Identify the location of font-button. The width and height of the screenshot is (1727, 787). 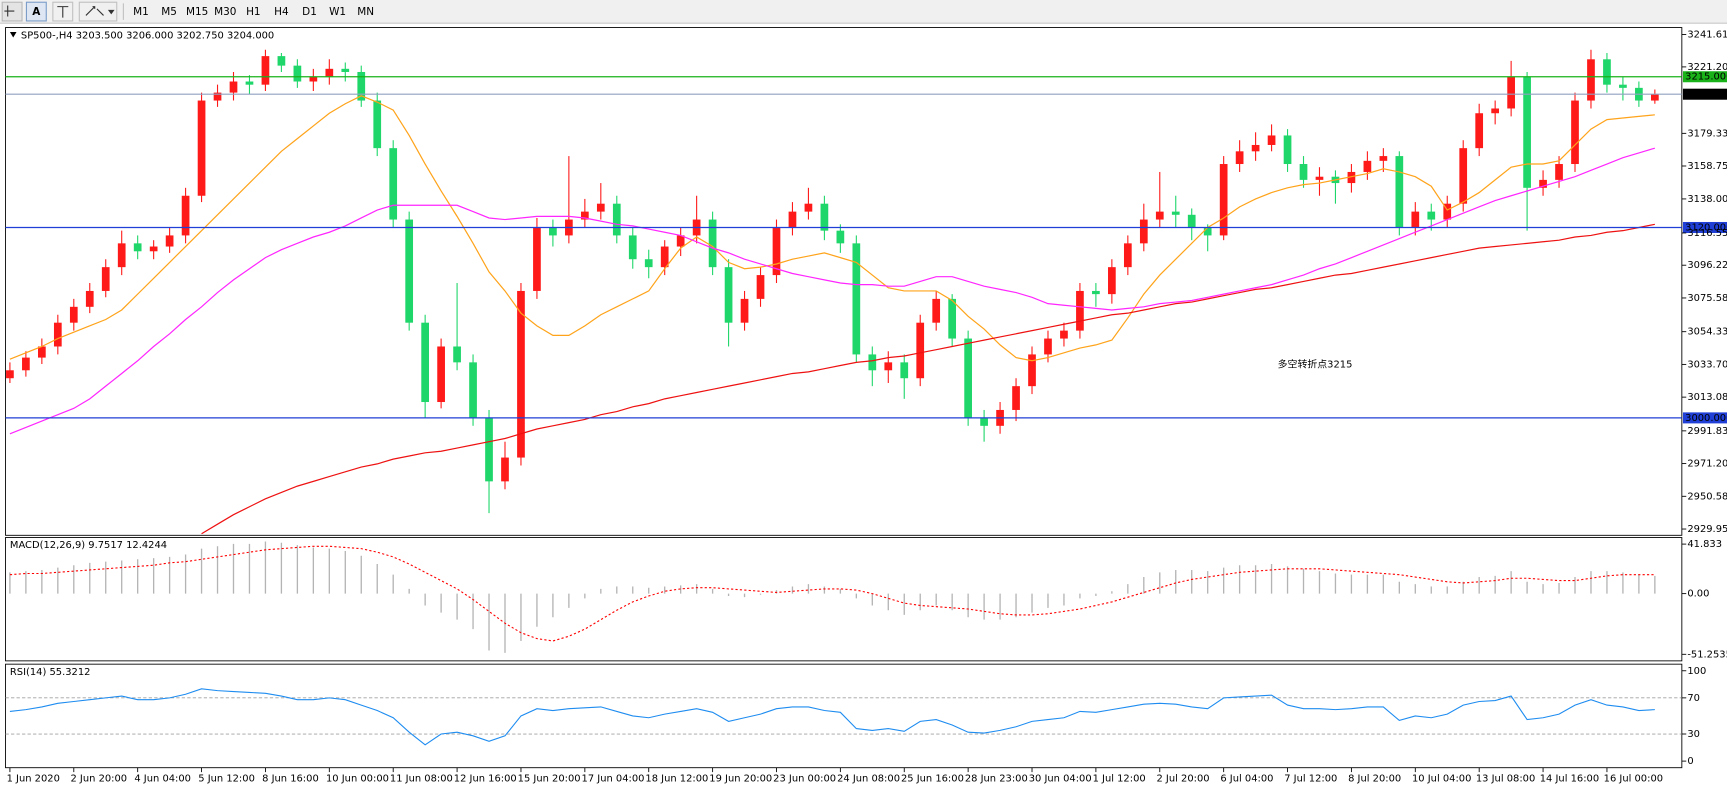
(36, 11).